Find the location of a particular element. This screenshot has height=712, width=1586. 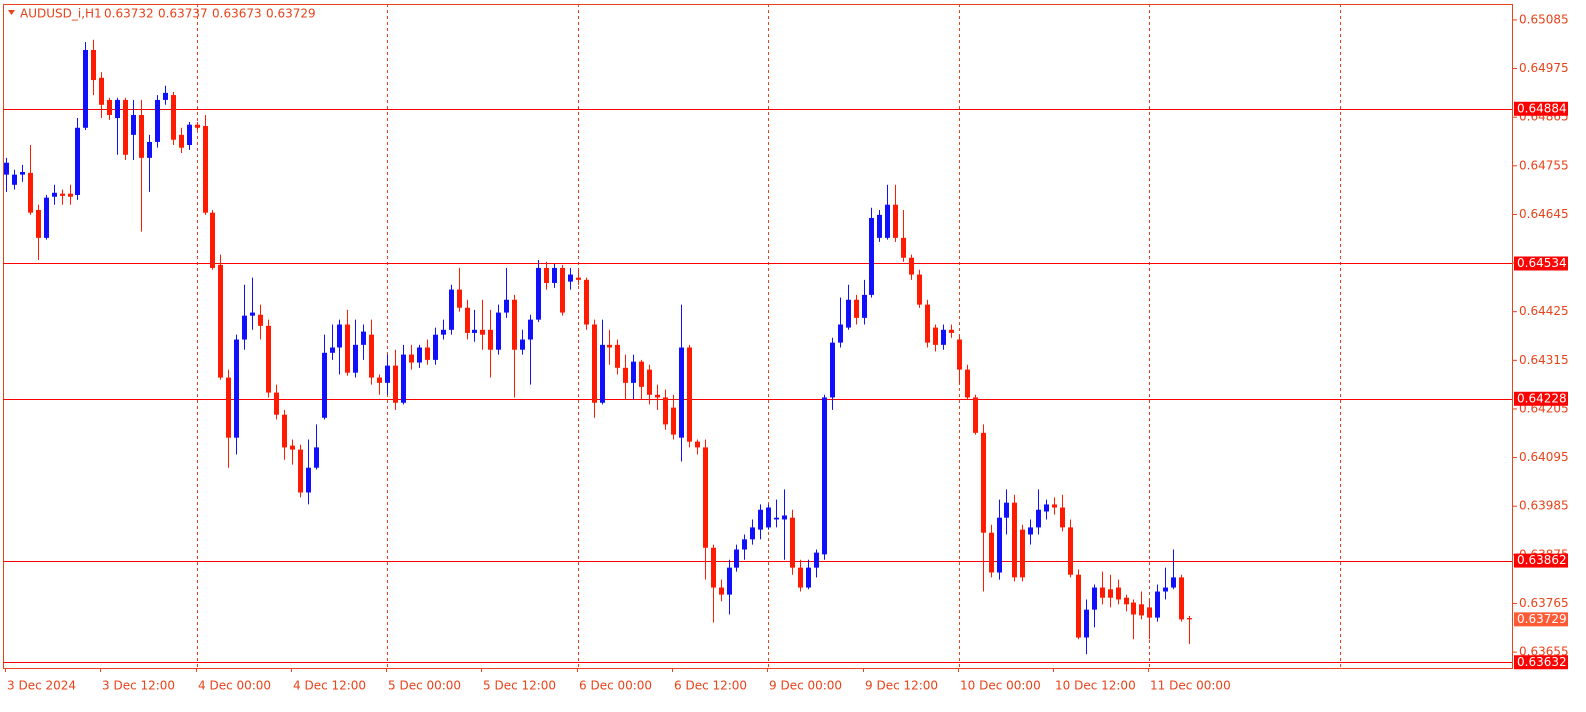

y-tick-label: 0.64755 is located at coordinates (1544, 165).